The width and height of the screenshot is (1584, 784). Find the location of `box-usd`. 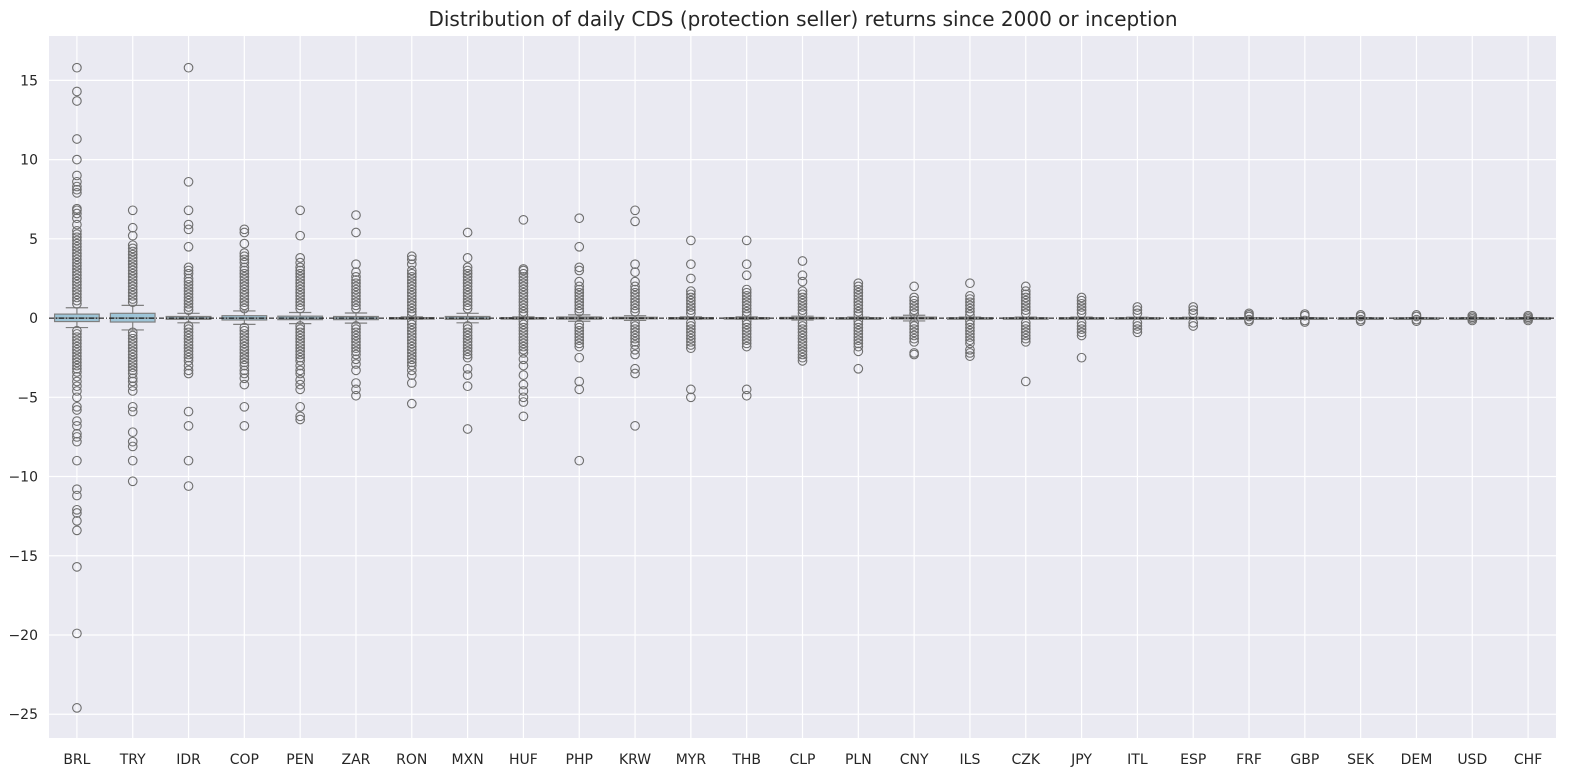

box-usd is located at coordinates (1472, 318).